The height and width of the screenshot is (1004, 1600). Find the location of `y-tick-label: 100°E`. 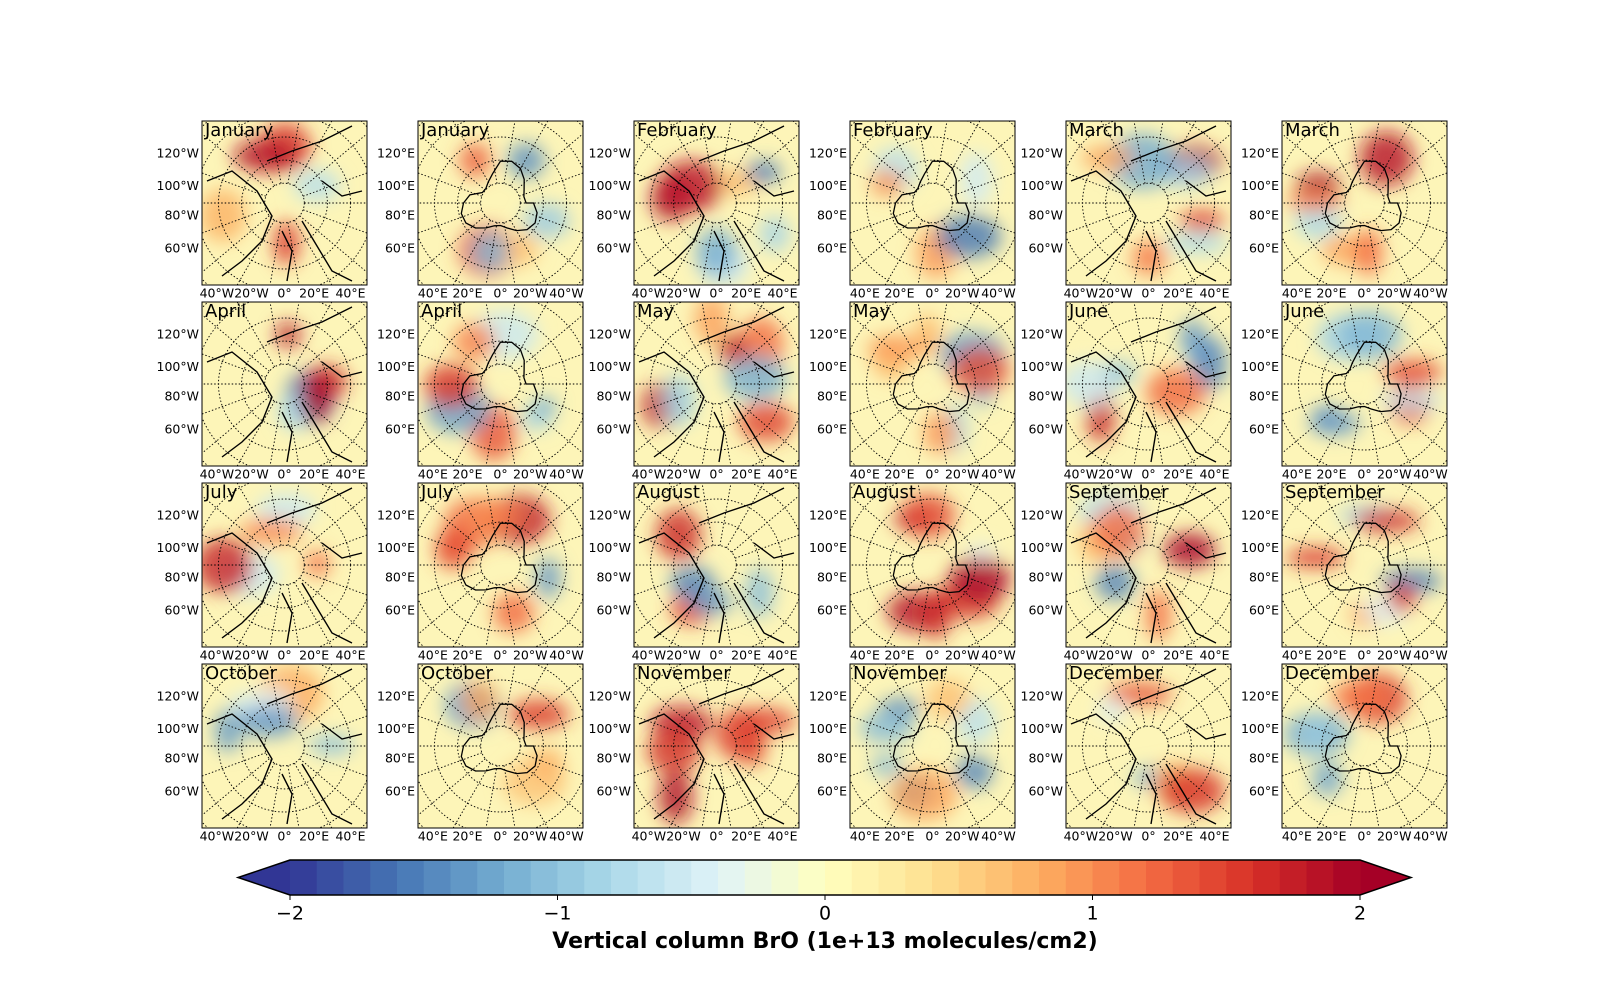

y-tick-label: 100°E is located at coordinates (1260, 185).